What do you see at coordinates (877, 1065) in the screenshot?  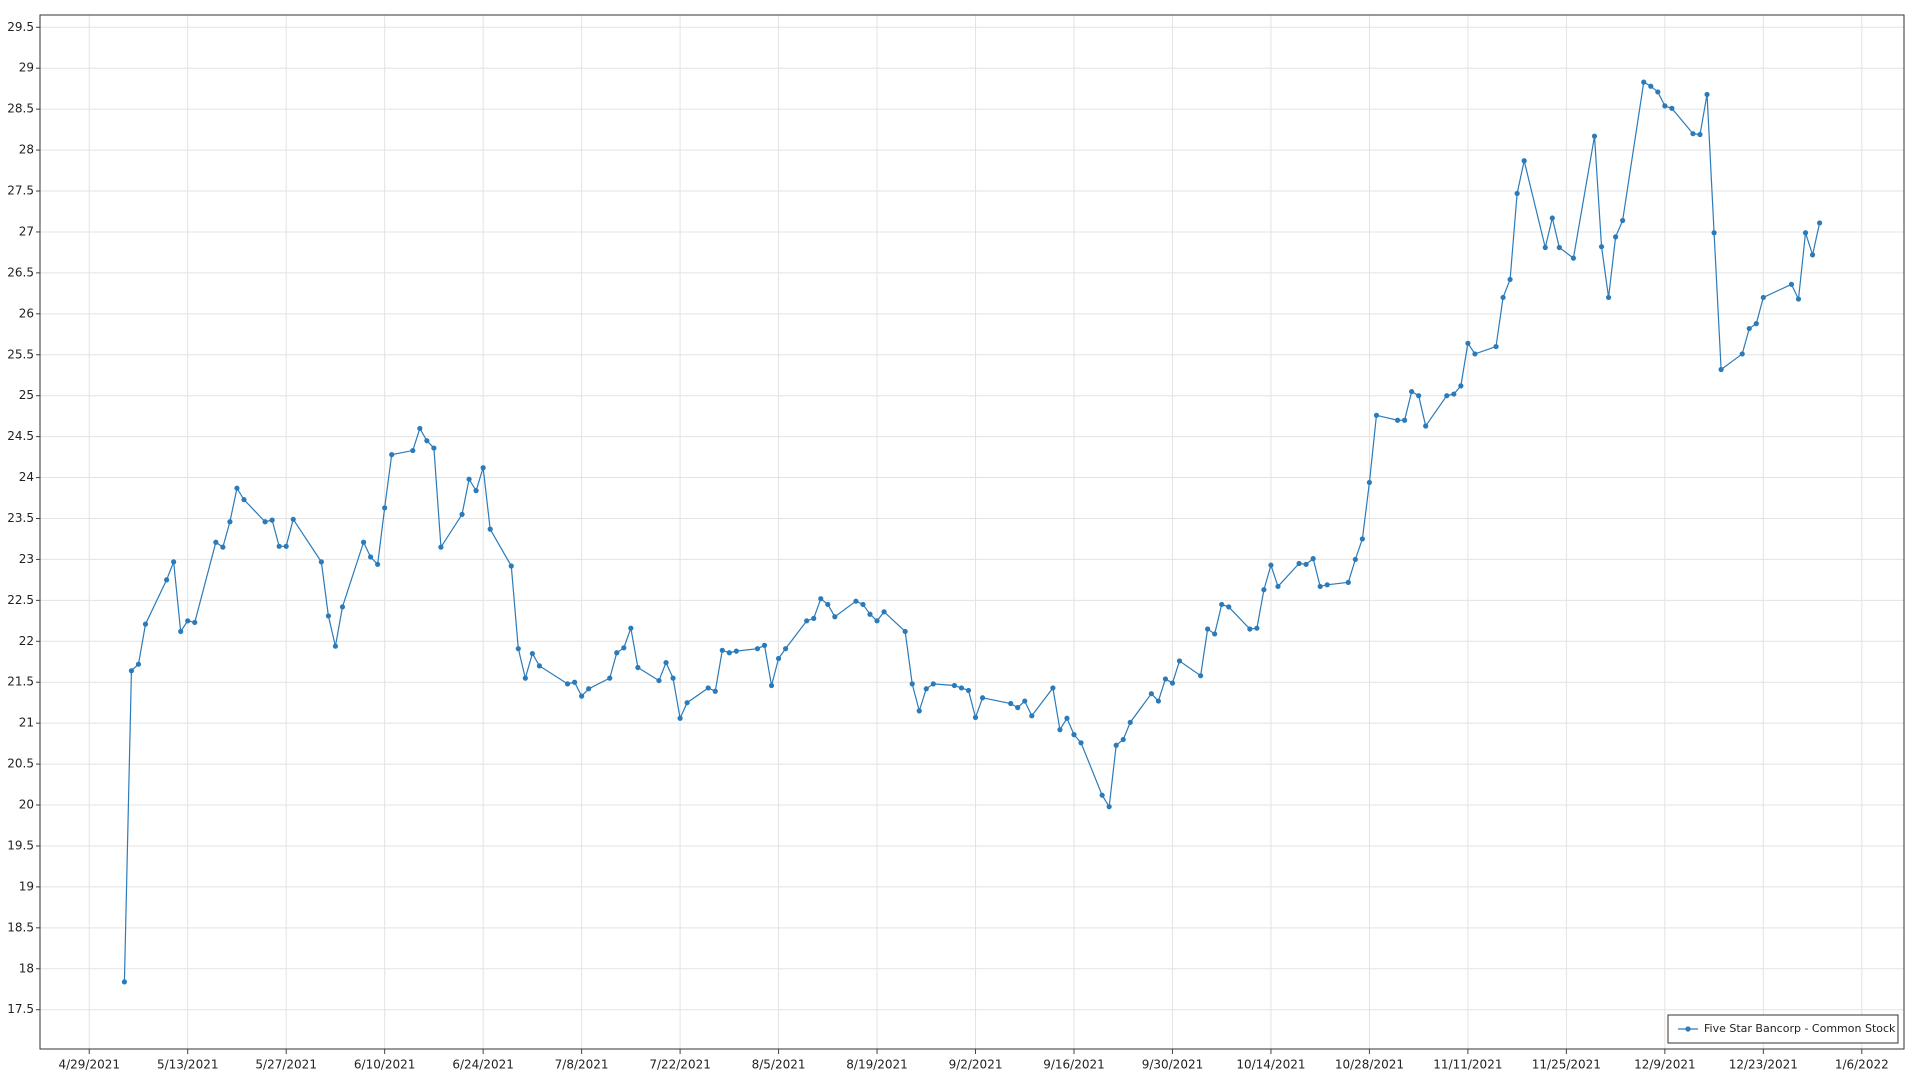 I see `x-tick-label: 8/19/2021` at bounding box center [877, 1065].